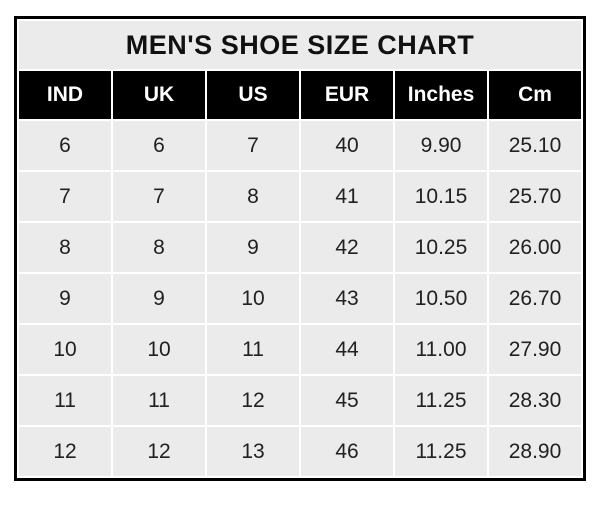 The height and width of the screenshot is (521, 605). What do you see at coordinates (441, 95) in the screenshot?
I see `column-header-inches: Inches` at bounding box center [441, 95].